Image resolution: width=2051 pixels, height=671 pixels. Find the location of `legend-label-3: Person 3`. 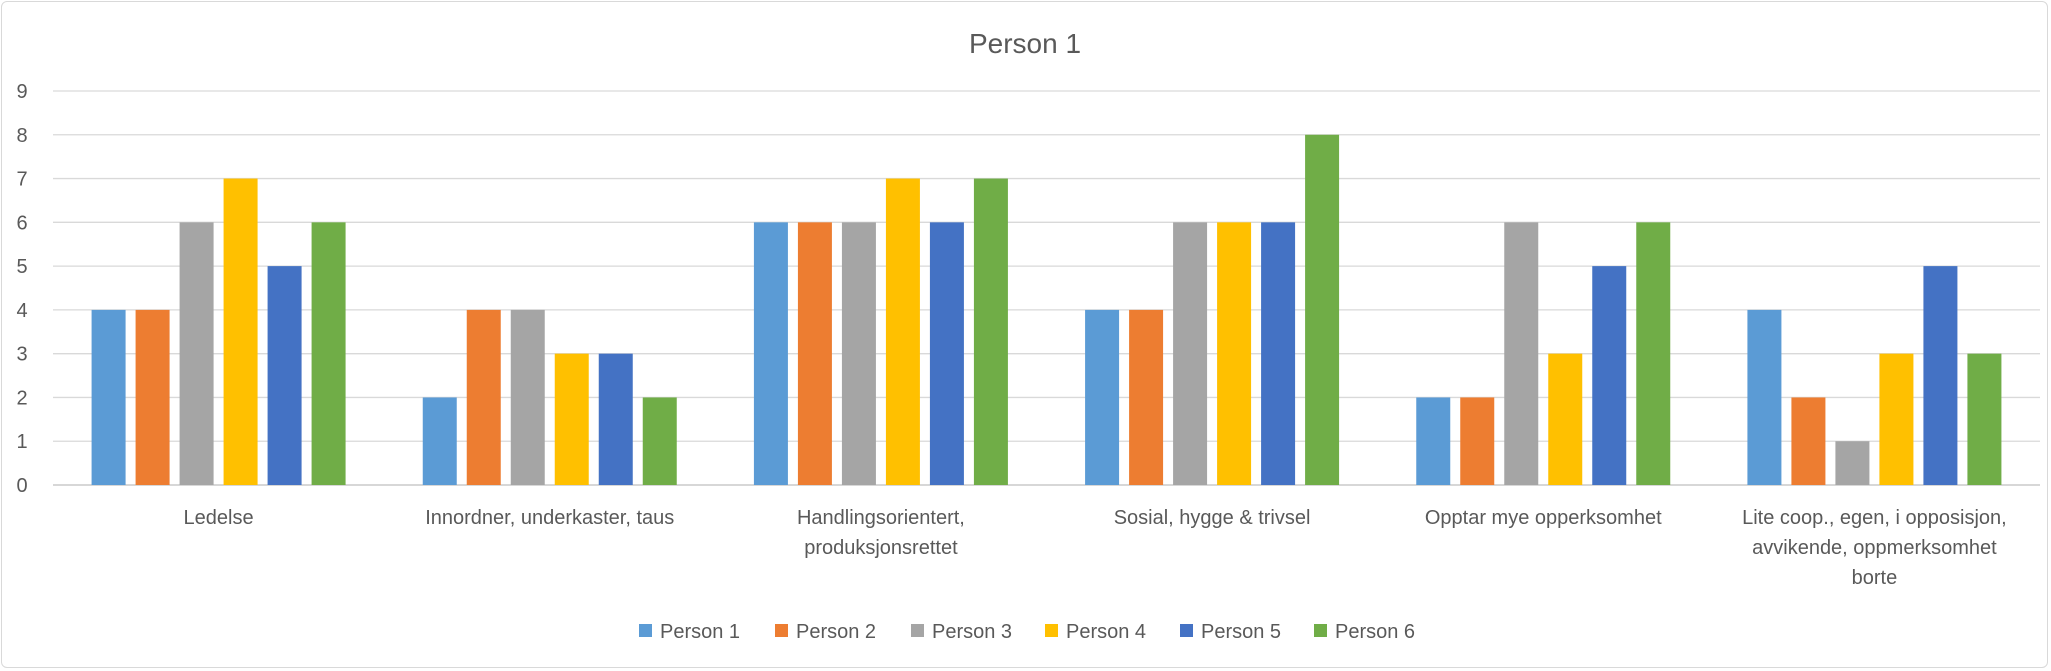

legend-label-3: Person 3 is located at coordinates (972, 632).